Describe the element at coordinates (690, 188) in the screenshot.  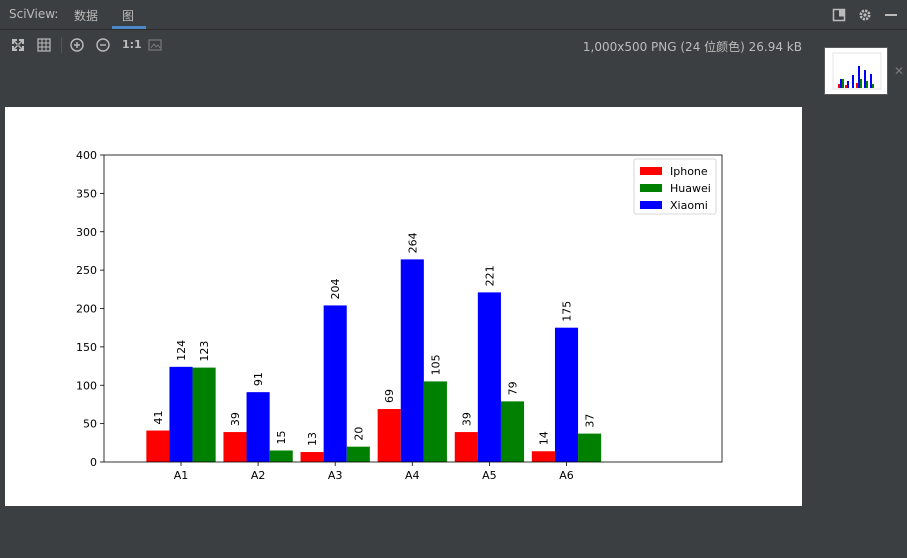
I see `legend-label: Huawei` at that location.